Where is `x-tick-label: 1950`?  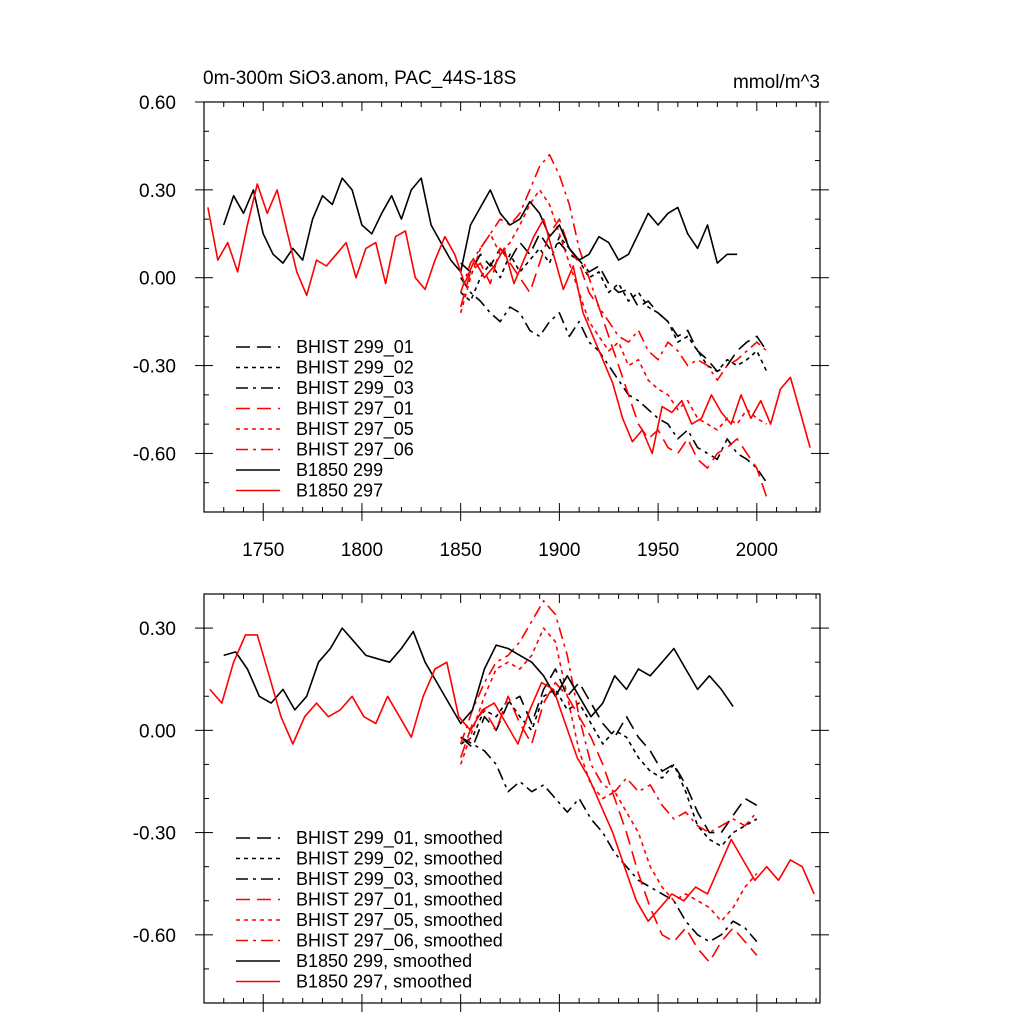 x-tick-label: 1950 is located at coordinates (658, 550).